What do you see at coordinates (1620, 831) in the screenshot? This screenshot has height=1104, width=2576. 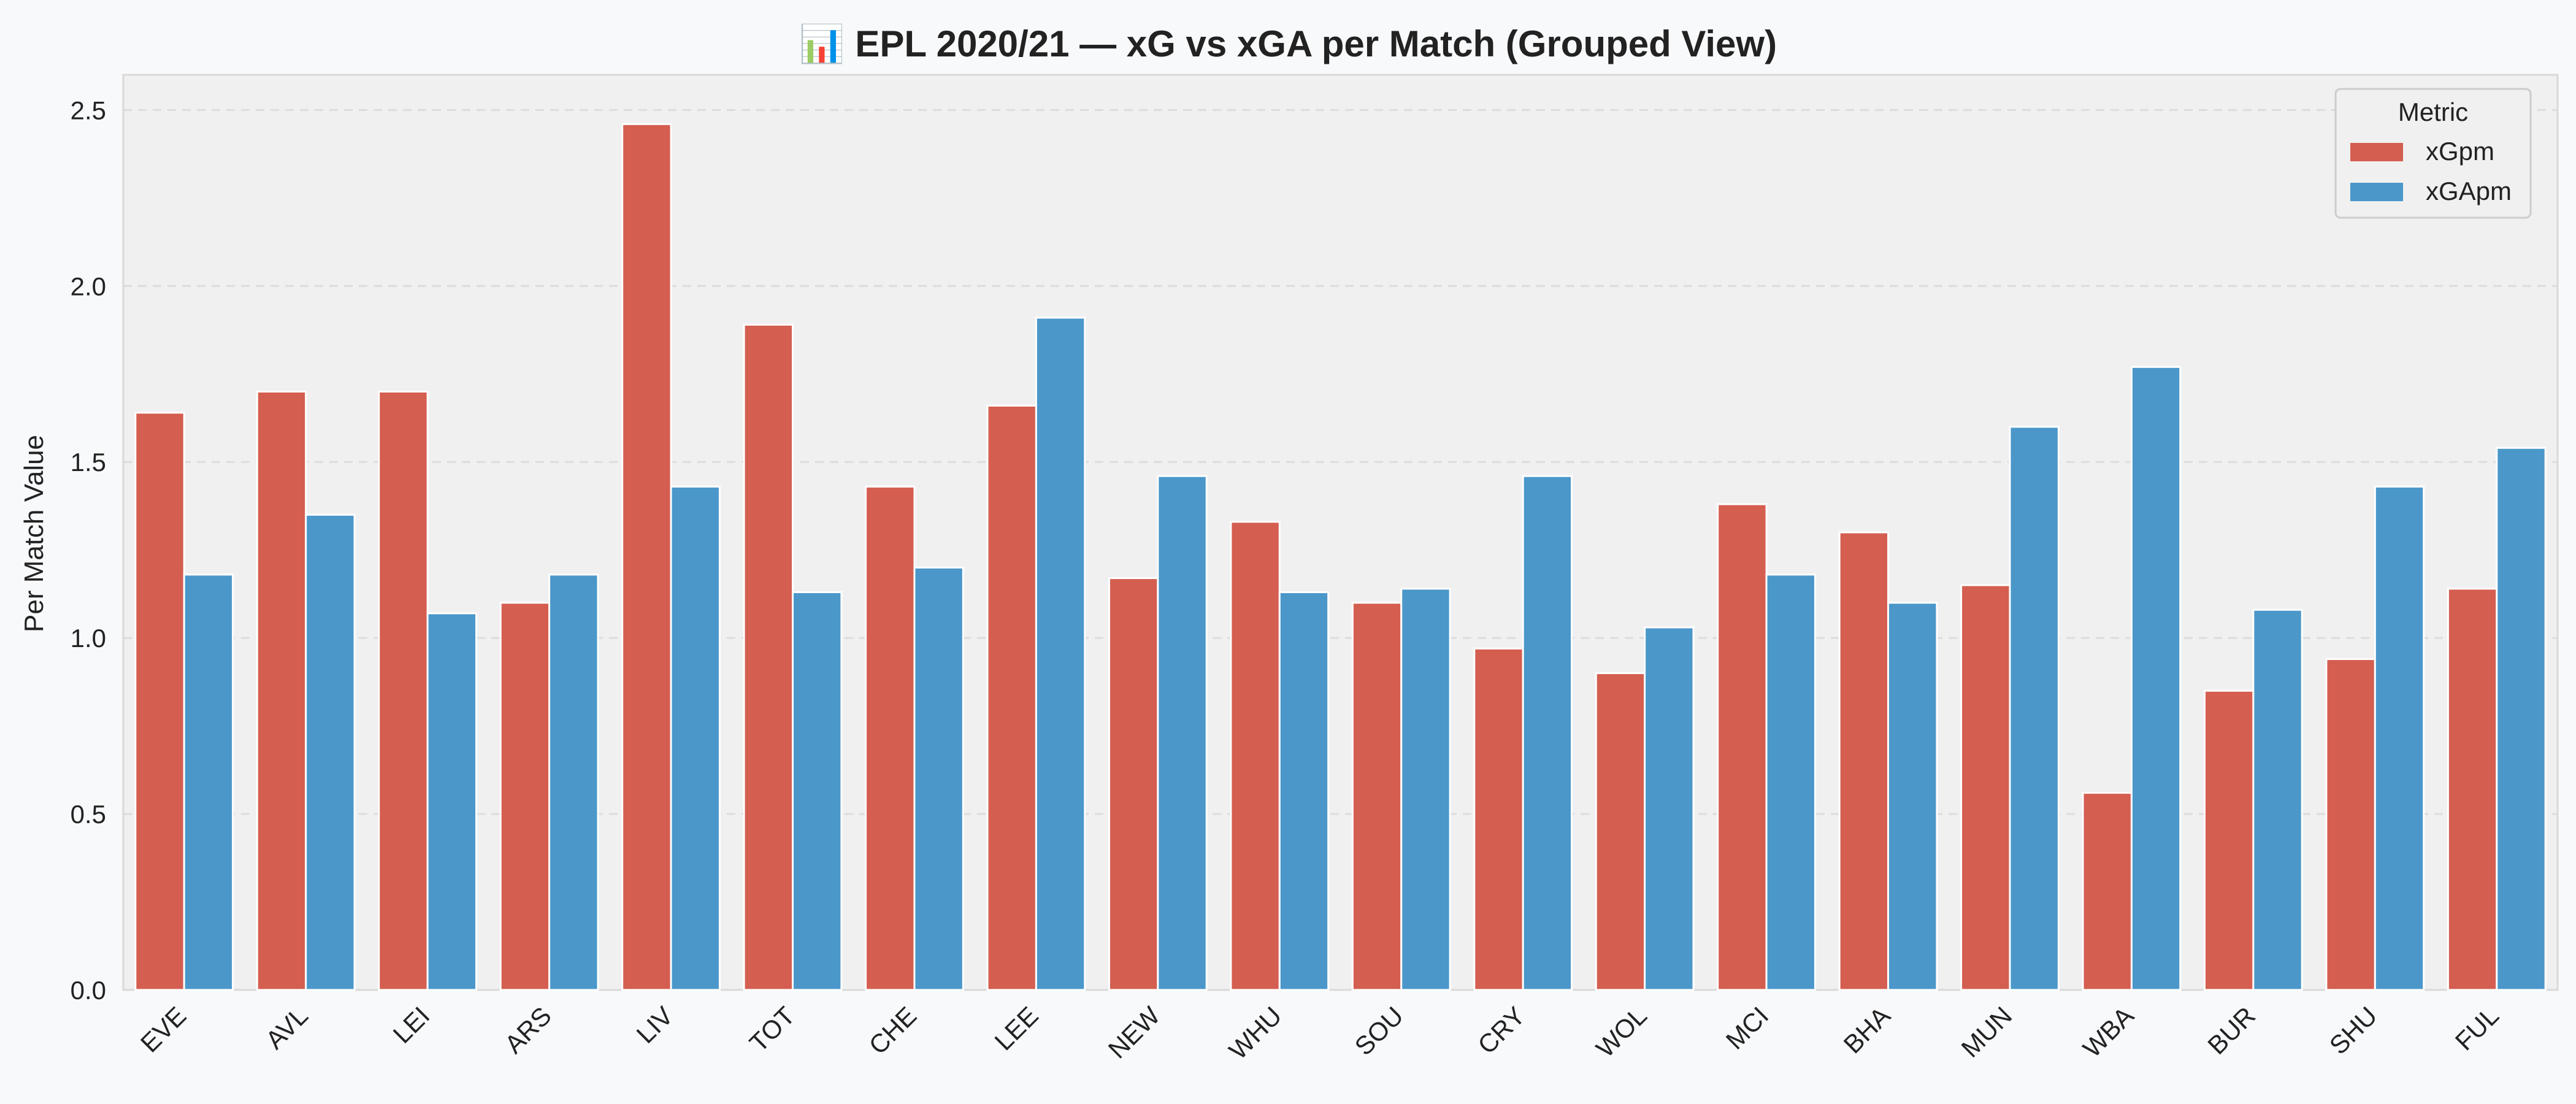 I see `bar-xgpm-wol` at bounding box center [1620, 831].